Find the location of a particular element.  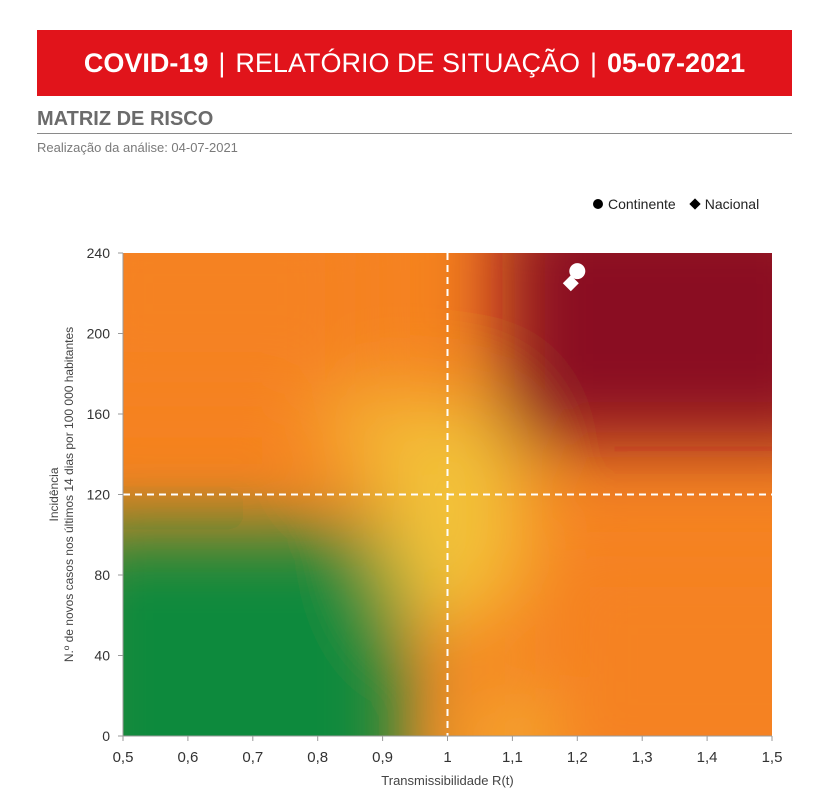

header-title-covid: COVID-19 is located at coordinates (146, 62).